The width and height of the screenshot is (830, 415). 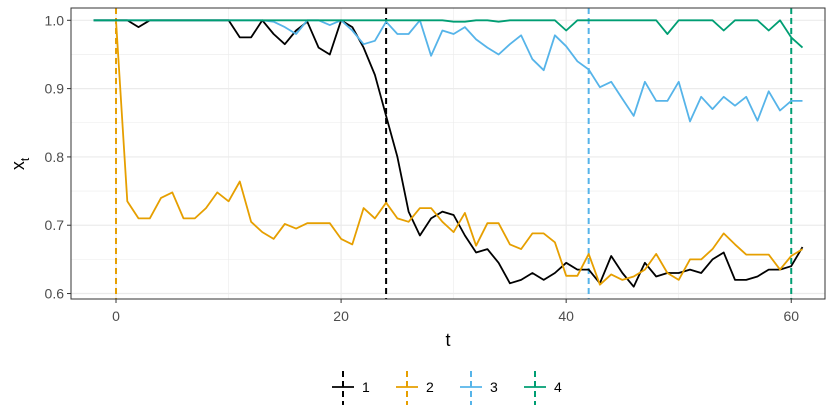 I want to click on x-axis-title: t, so click(x=447, y=340).